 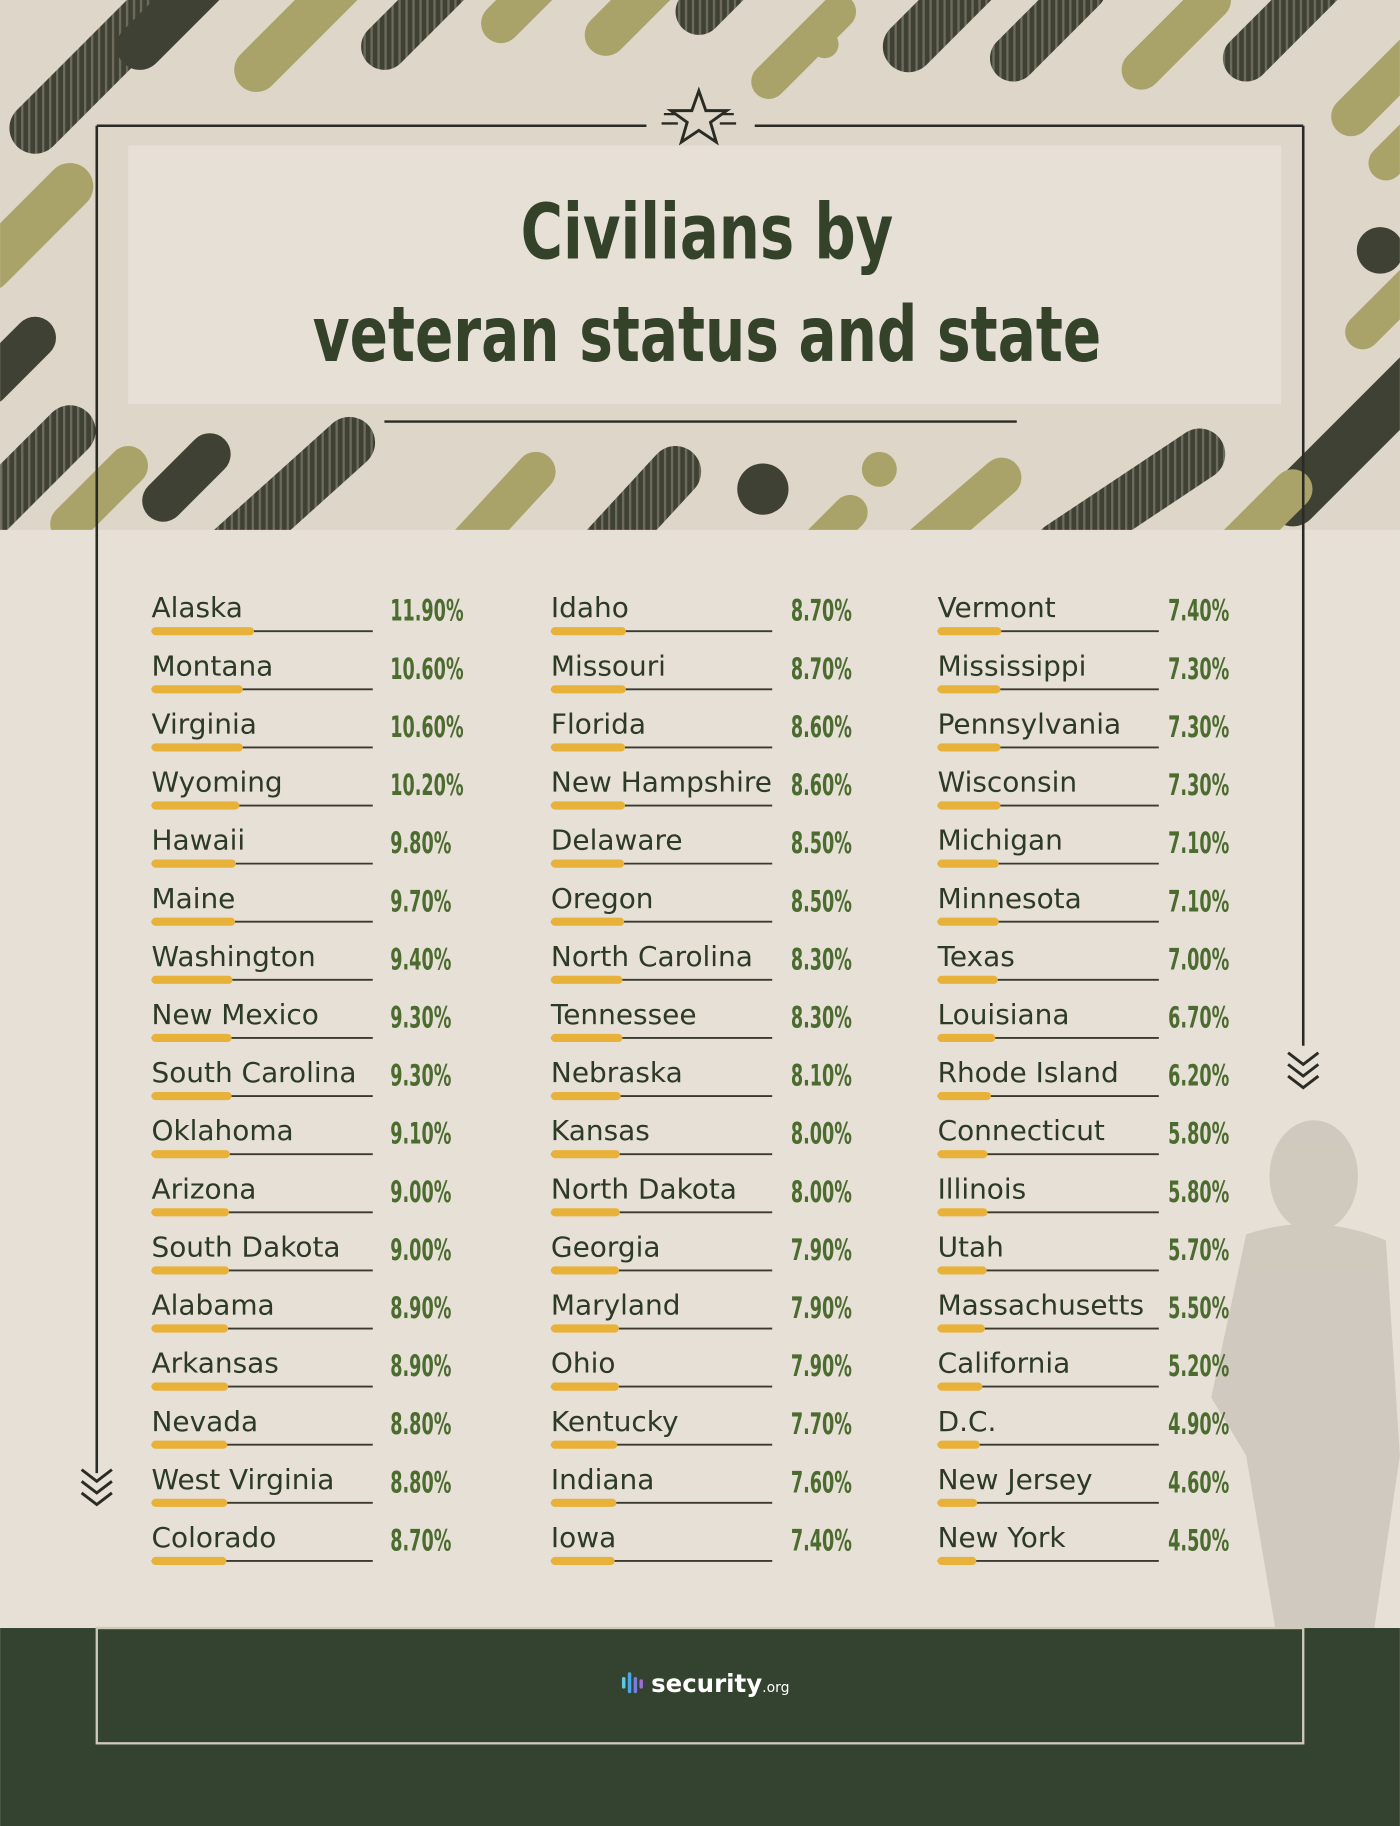 I want to click on state-name: Minnesota, so click(x=1010, y=898).